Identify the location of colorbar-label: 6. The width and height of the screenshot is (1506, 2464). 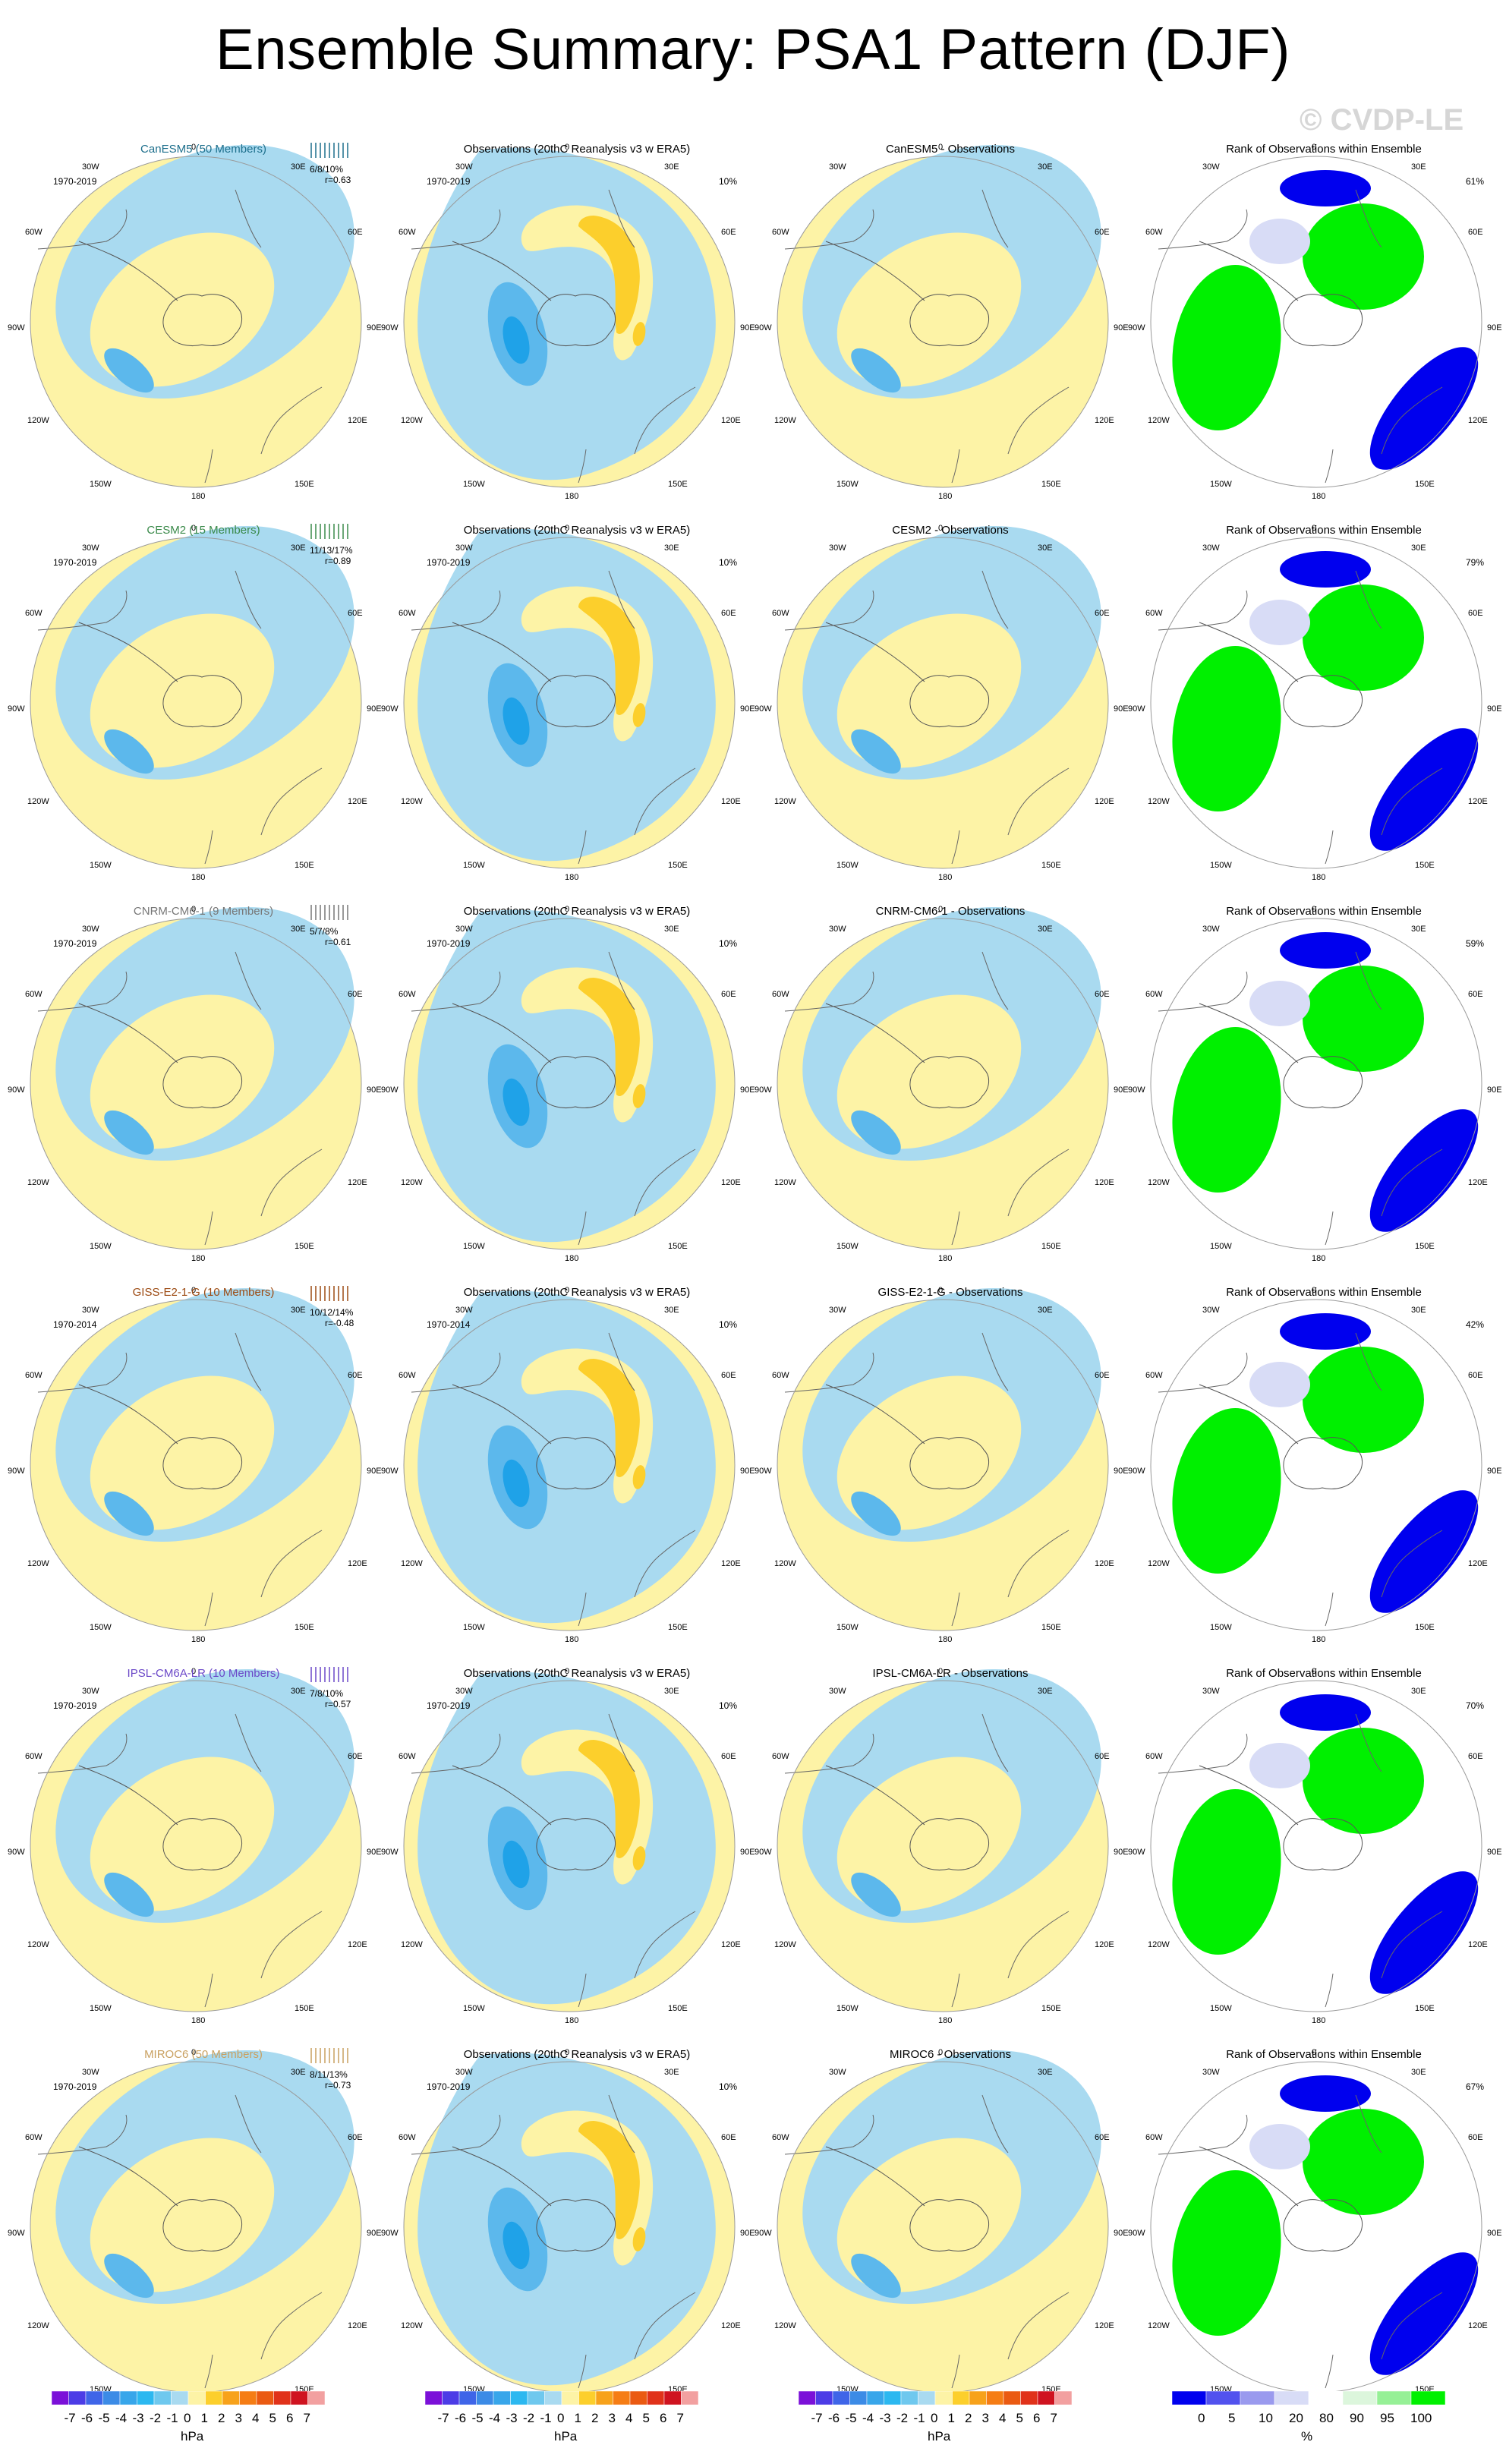
(290, 2418).